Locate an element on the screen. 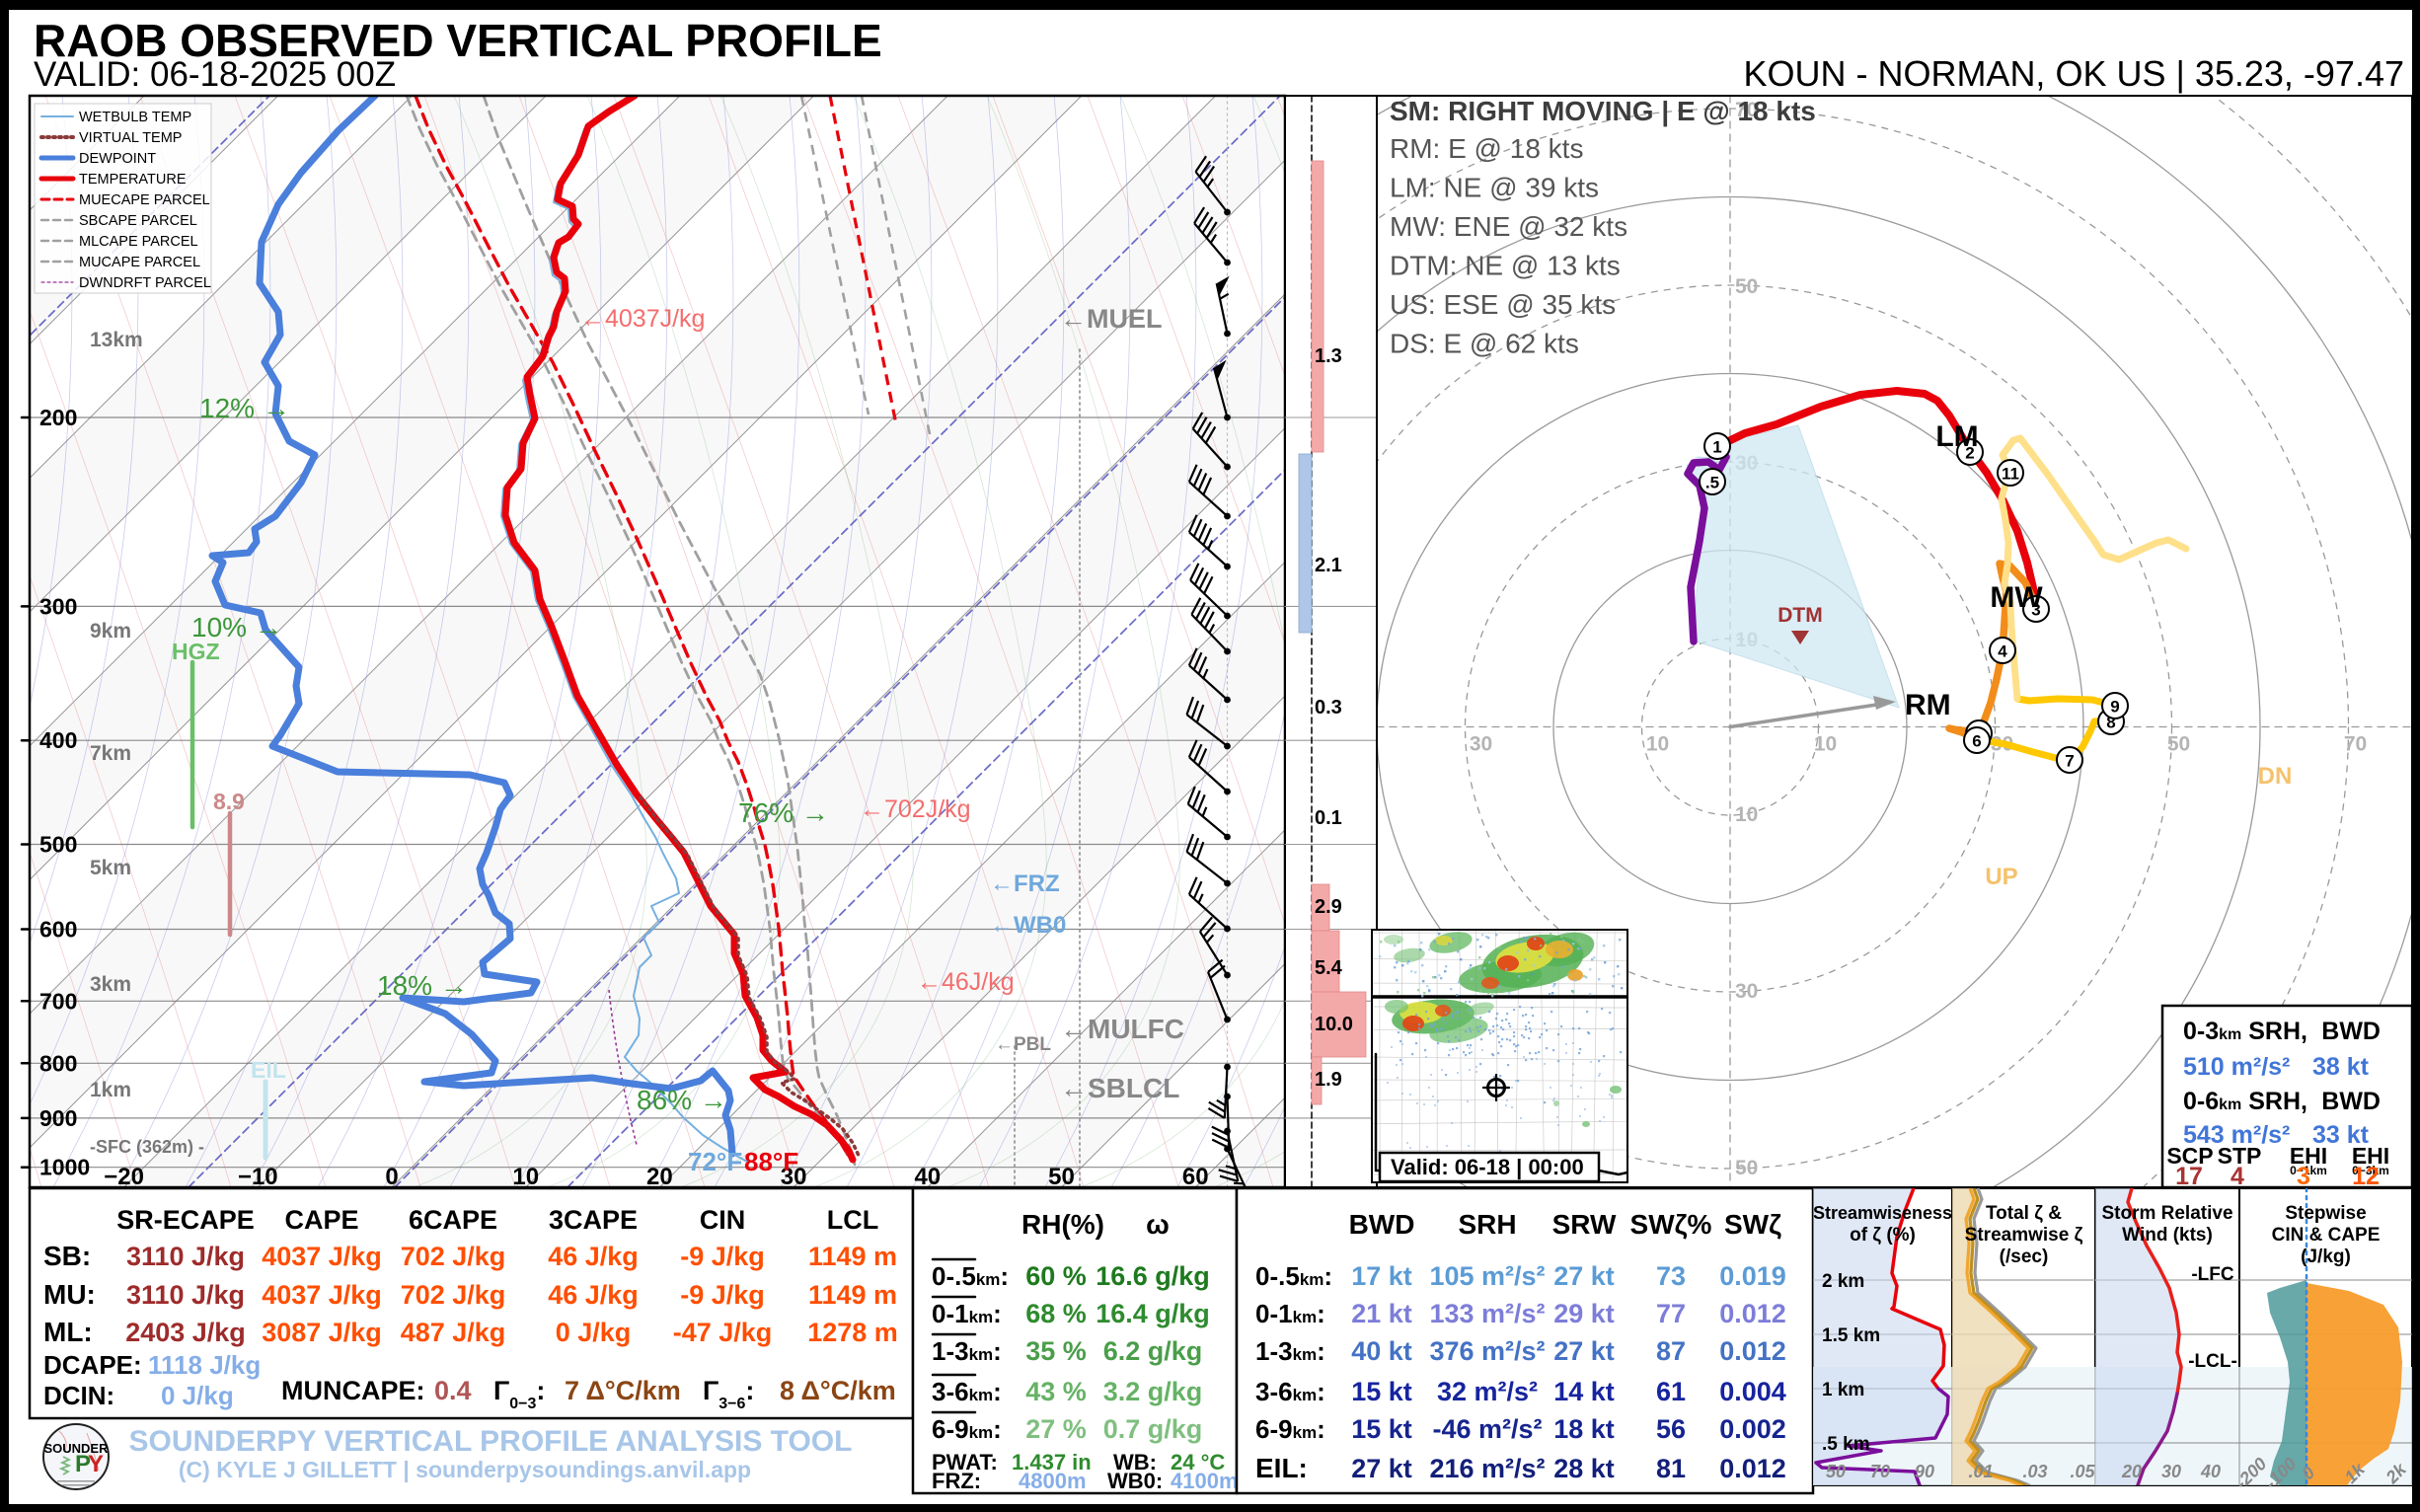  svg-text: 800 is located at coordinates (58, 1063).